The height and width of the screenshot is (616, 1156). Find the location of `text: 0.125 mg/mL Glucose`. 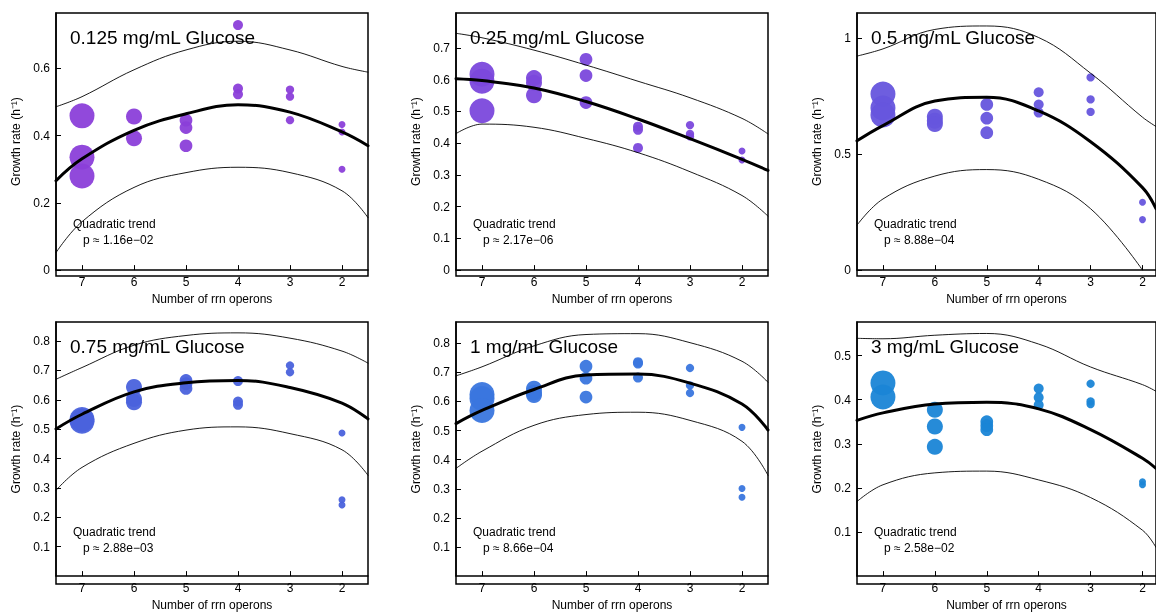

text: 0.125 mg/mL Glucose is located at coordinates (163, 37).